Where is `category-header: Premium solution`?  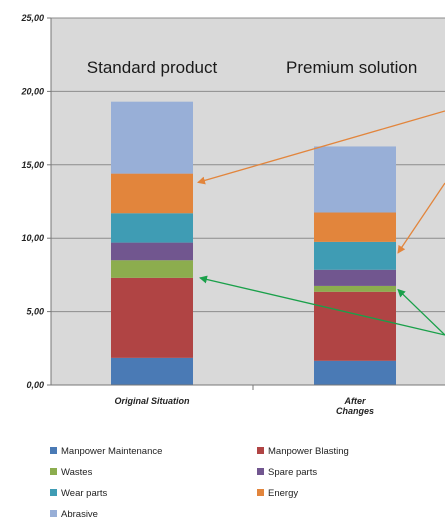
category-header: Premium solution is located at coordinates (351, 67).